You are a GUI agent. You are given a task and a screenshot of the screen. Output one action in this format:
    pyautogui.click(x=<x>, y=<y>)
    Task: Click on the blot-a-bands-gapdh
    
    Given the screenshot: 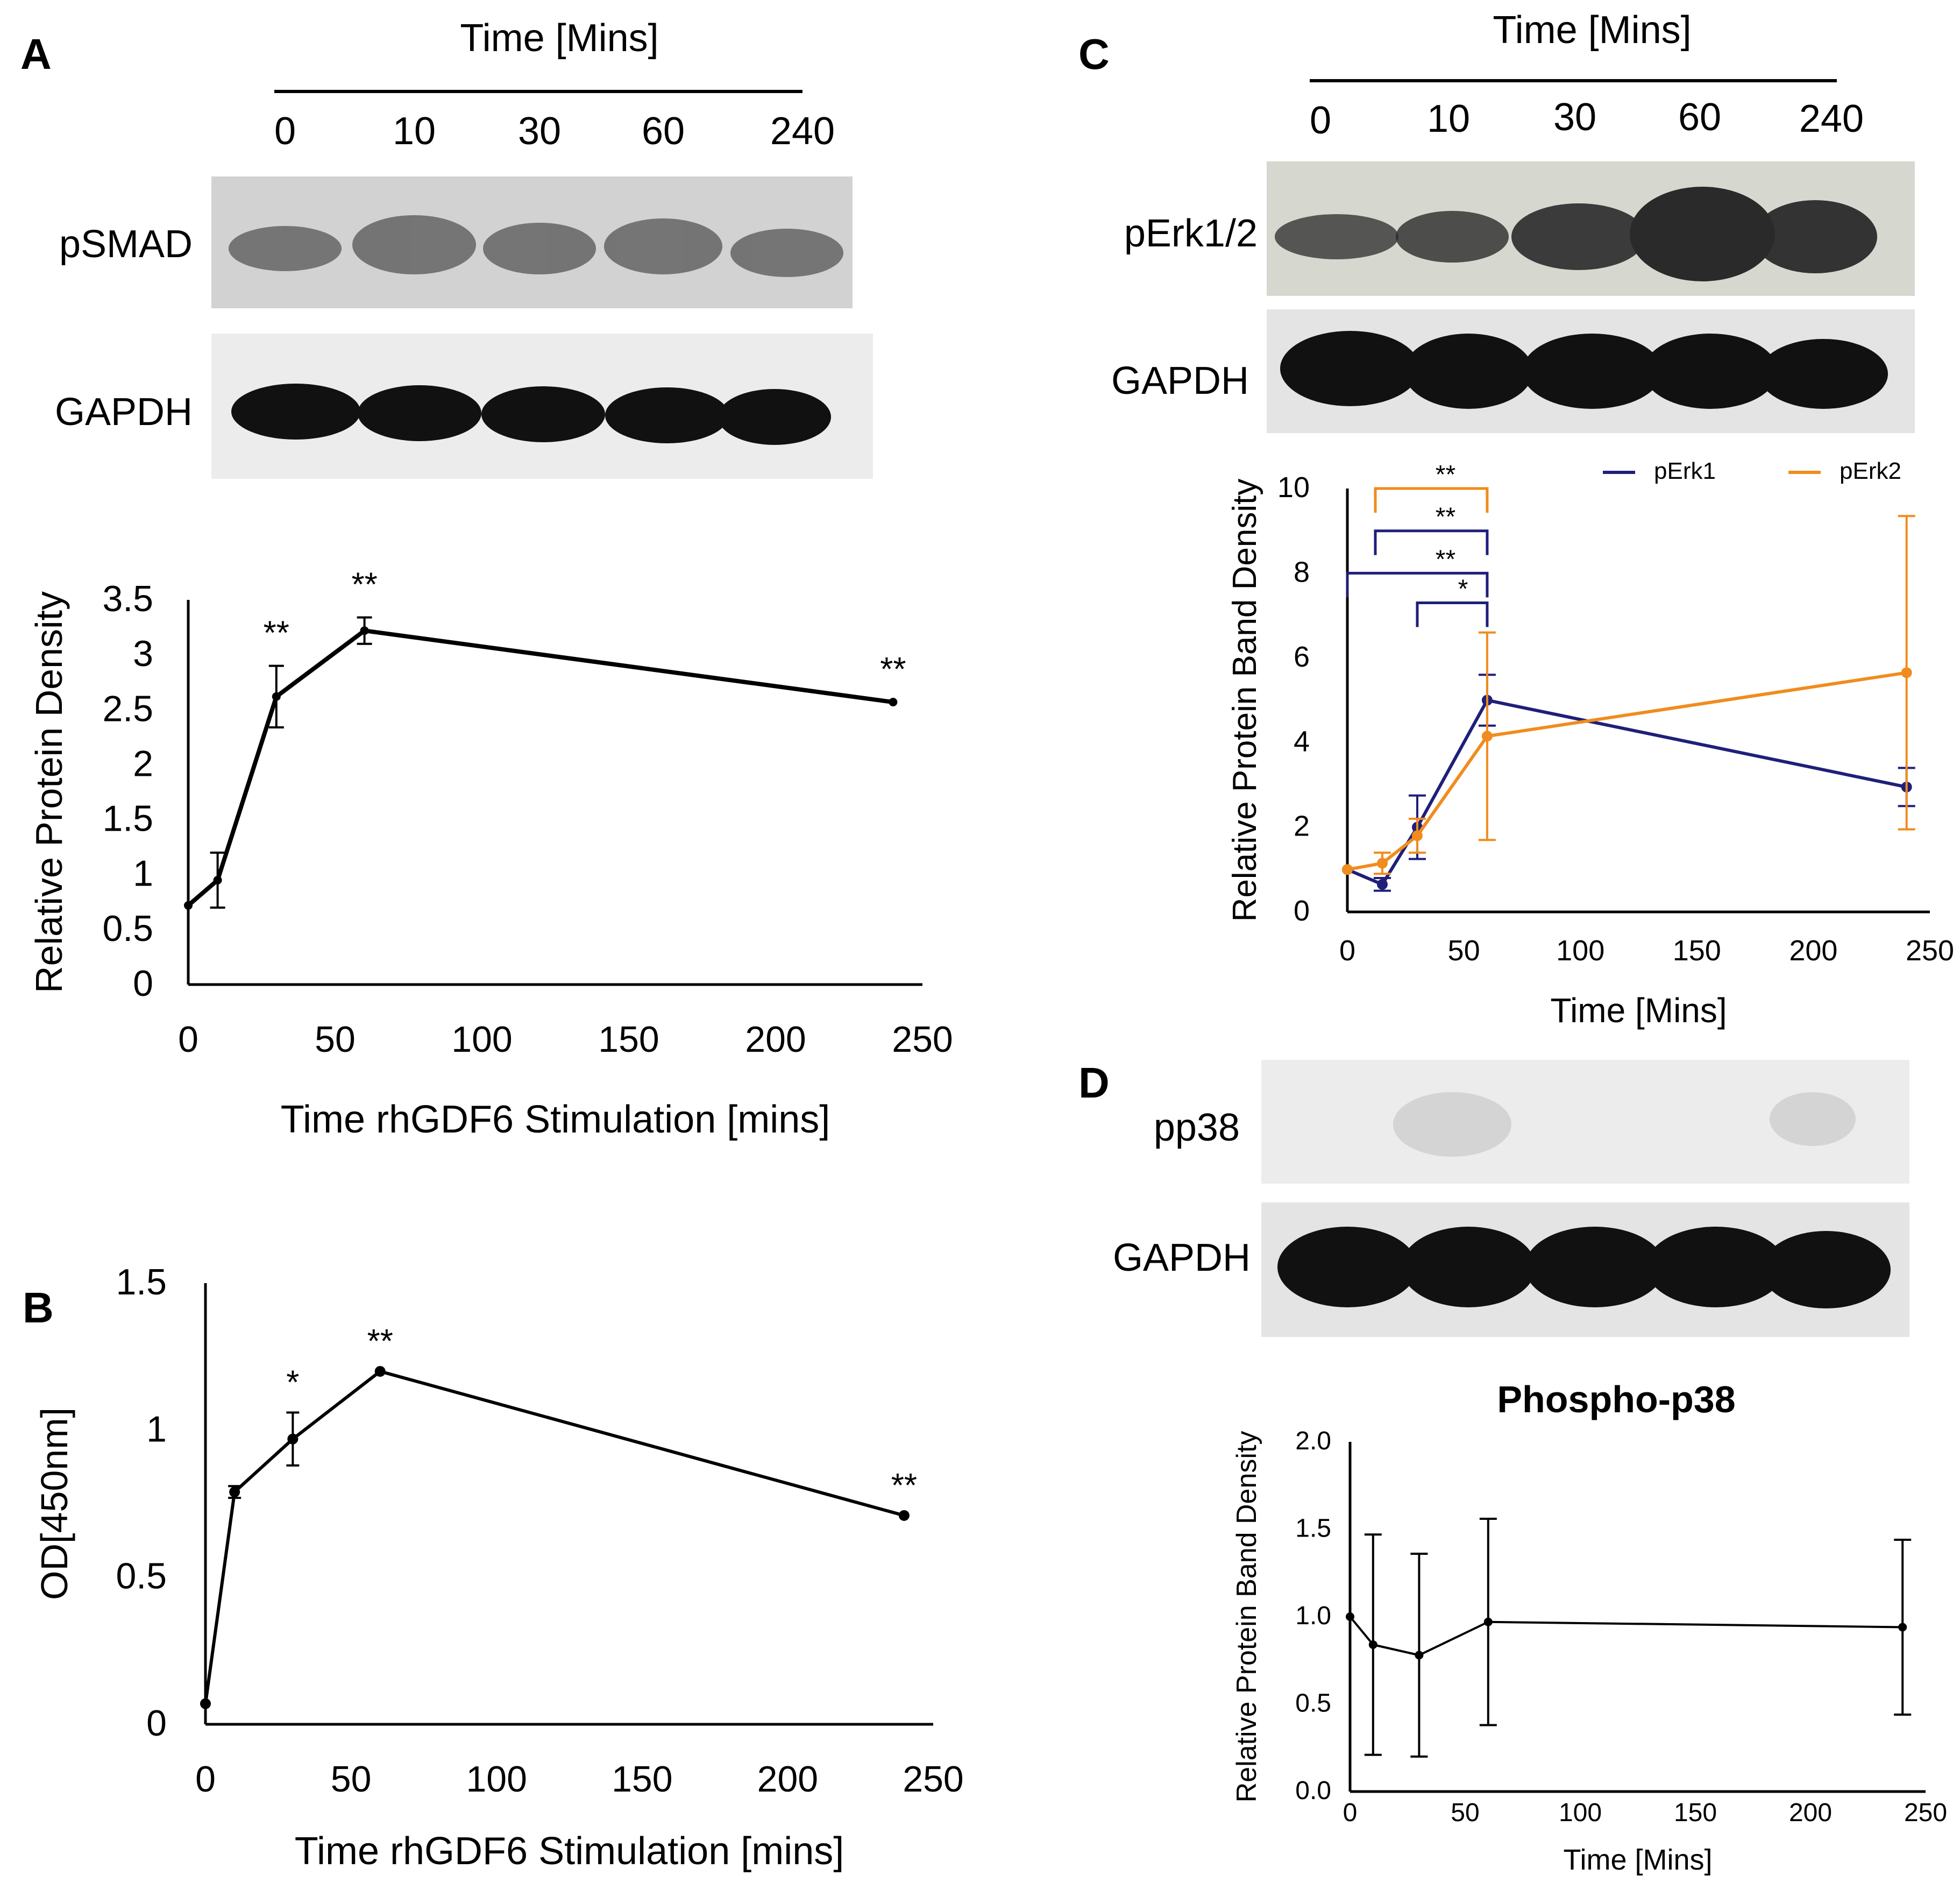 What is the action you would take?
    pyautogui.click(x=531, y=415)
    